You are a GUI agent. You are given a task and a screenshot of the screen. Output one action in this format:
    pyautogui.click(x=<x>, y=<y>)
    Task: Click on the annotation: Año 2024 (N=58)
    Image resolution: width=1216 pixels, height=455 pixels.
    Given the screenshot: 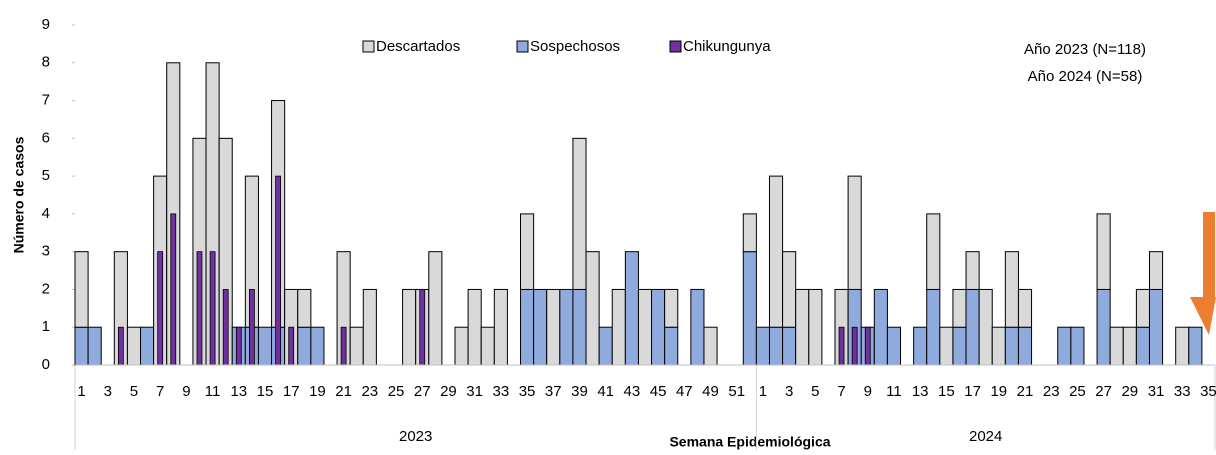 What is the action you would take?
    pyautogui.click(x=1085, y=76)
    